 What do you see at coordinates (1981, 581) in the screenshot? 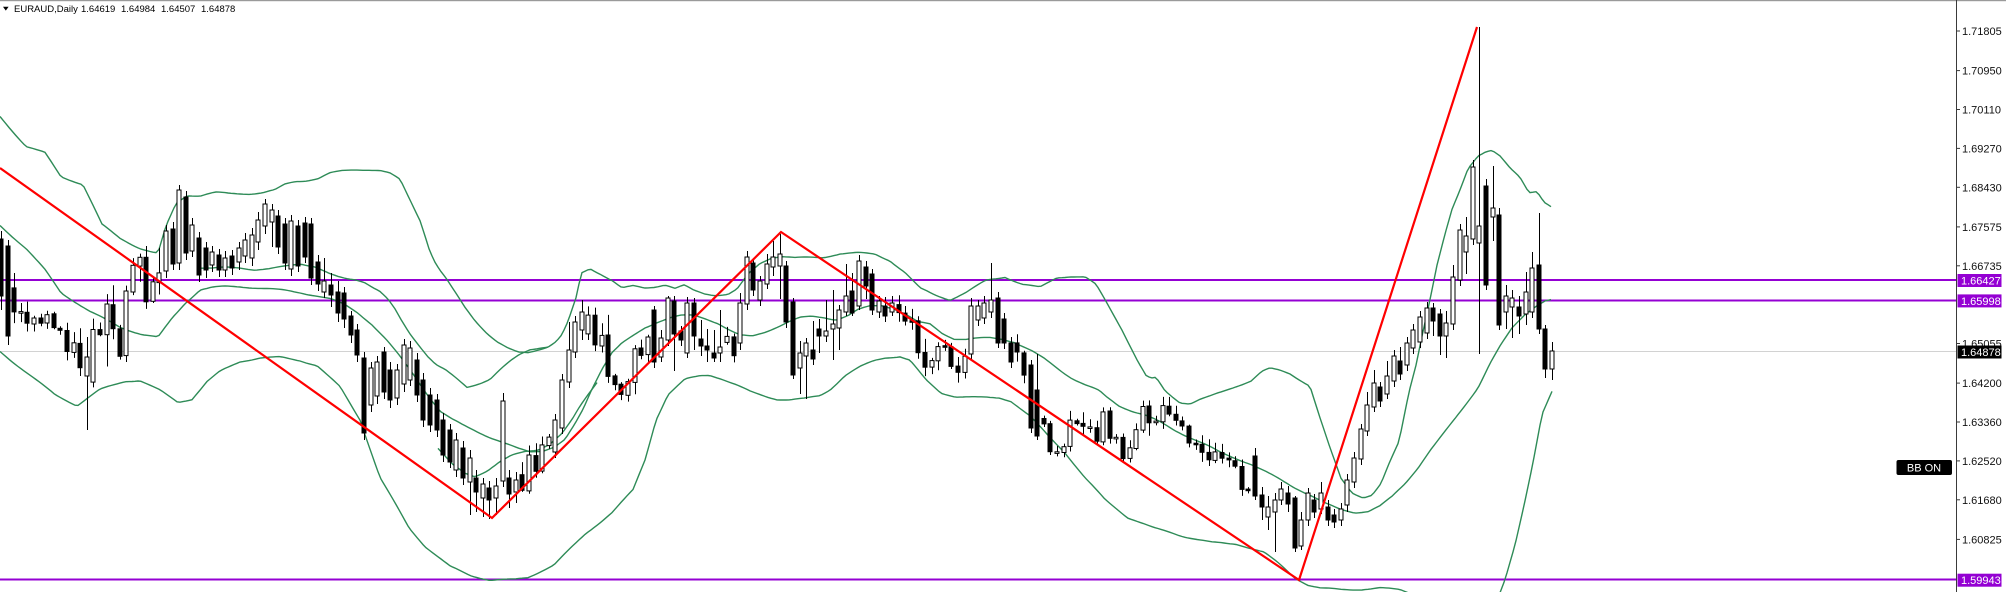
I see `svg-text: 1.59943` at bounding box center [1981, 581].